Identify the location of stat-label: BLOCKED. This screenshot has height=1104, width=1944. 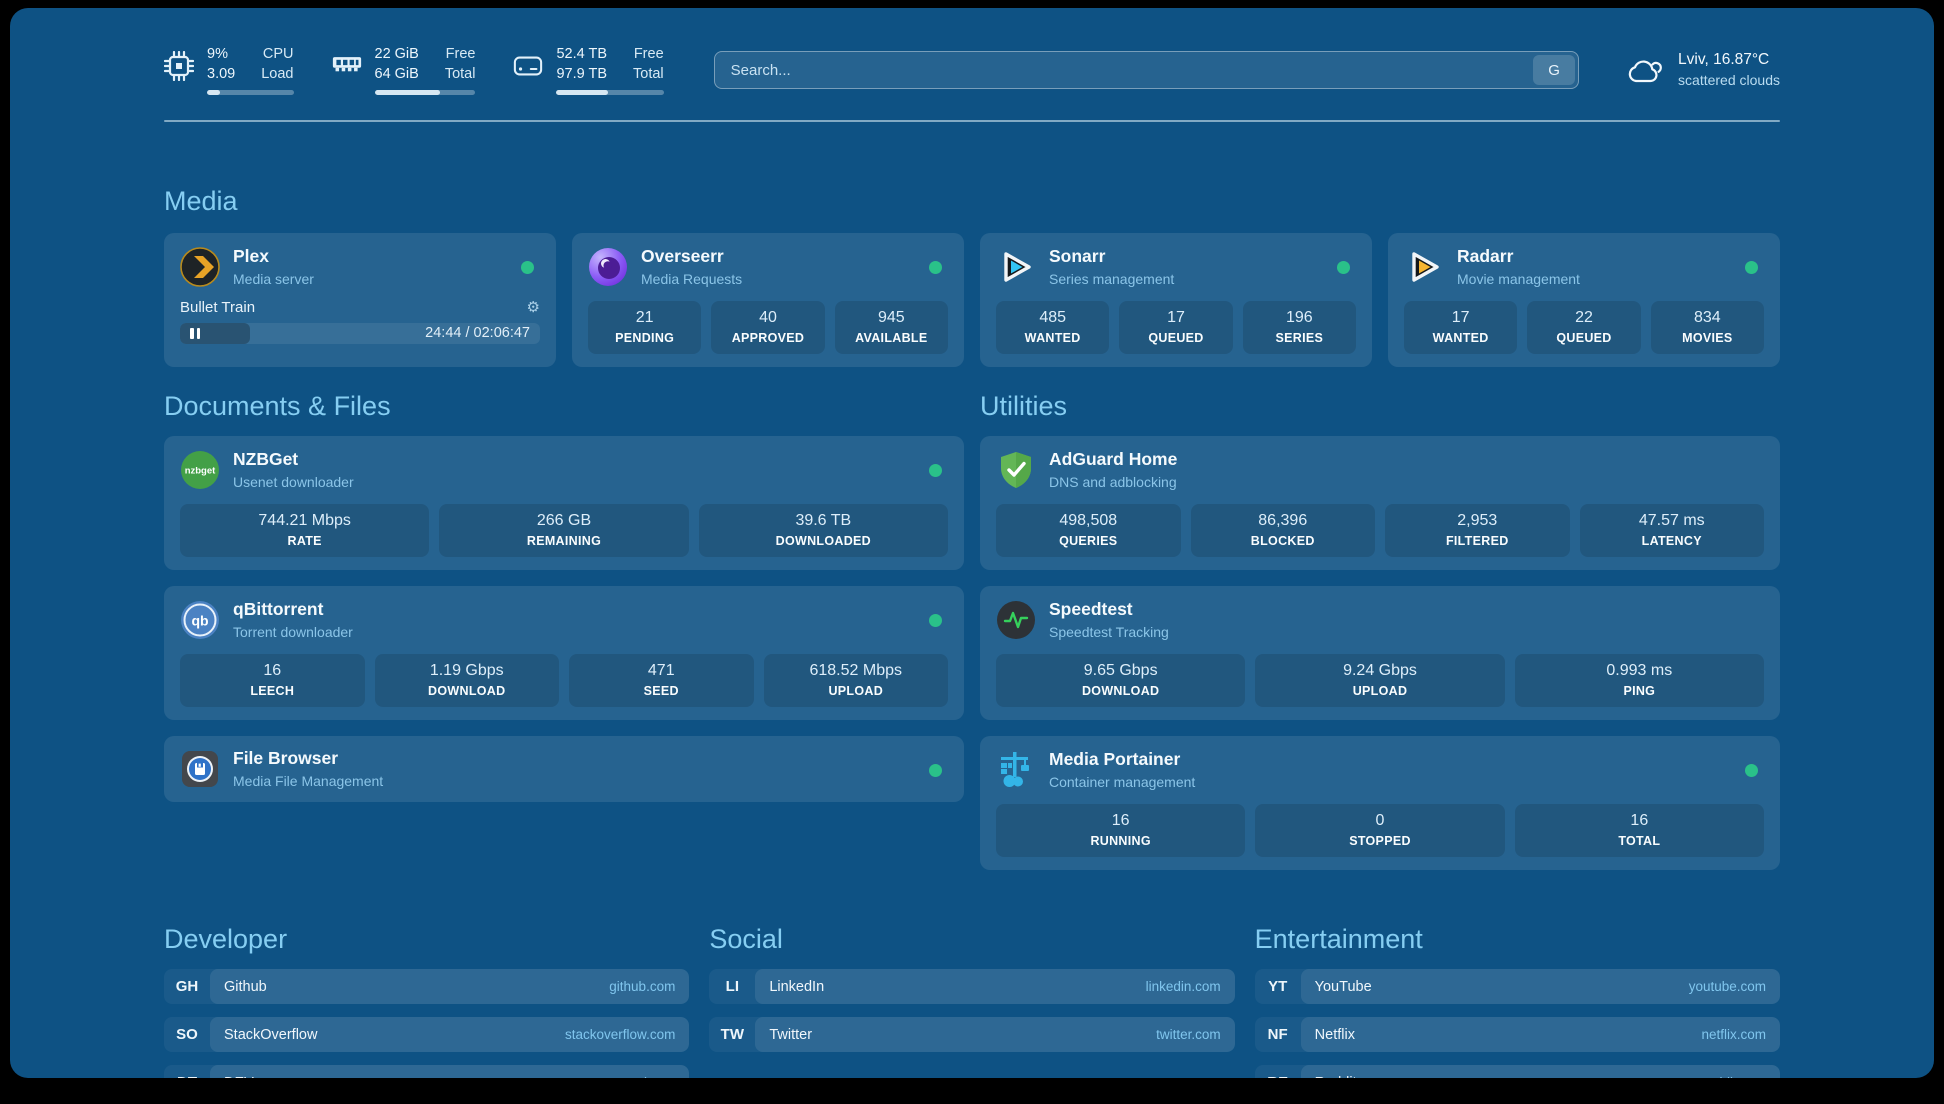
(1282, 541).